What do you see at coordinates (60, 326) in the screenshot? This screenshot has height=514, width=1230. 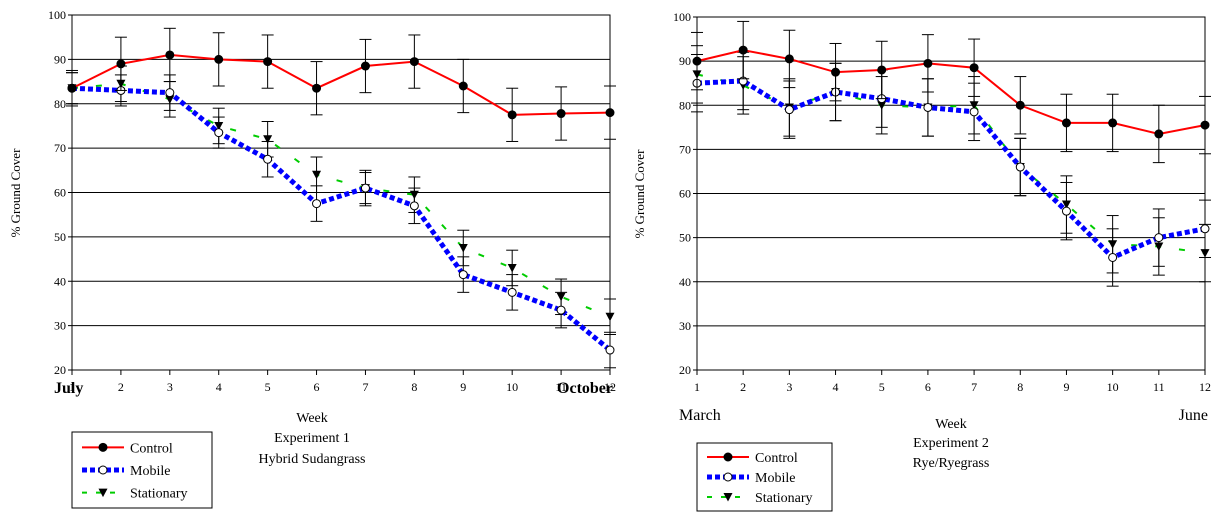 I see `y-tick-label: 30` at bounding box center [60, 326].